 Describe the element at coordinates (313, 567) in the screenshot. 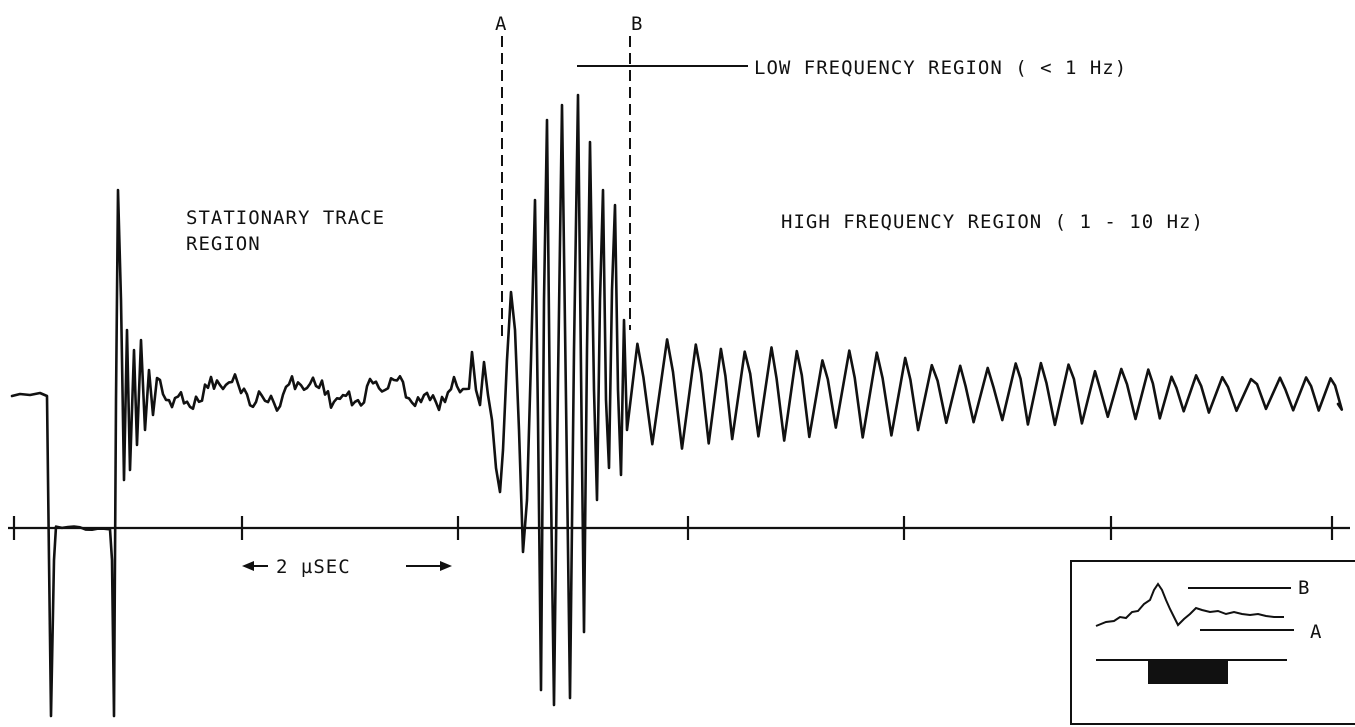

I see `time-scale-label: 2 µSEC` at that location.